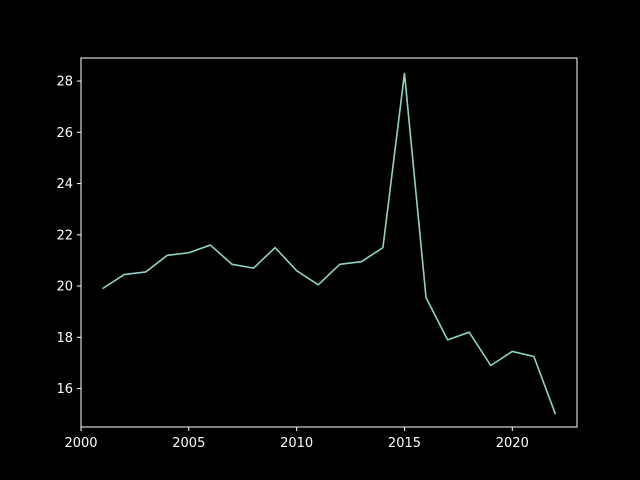 The width and height of the screenshot is (640, 480). What do you see at coordinates (64, 235) in the screenshot?
I see `y-tick-label: 22` at bounding box center [64, 235].